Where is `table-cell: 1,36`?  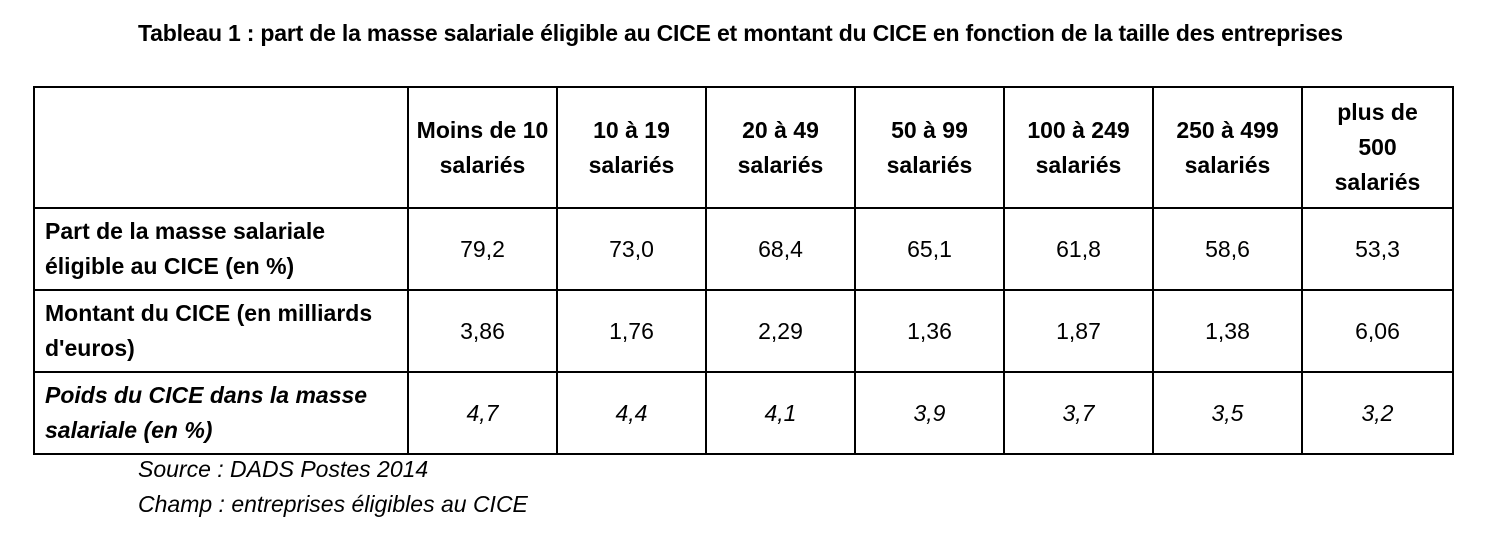 table-cell: 1,36 is located at coordinates (929, 331).